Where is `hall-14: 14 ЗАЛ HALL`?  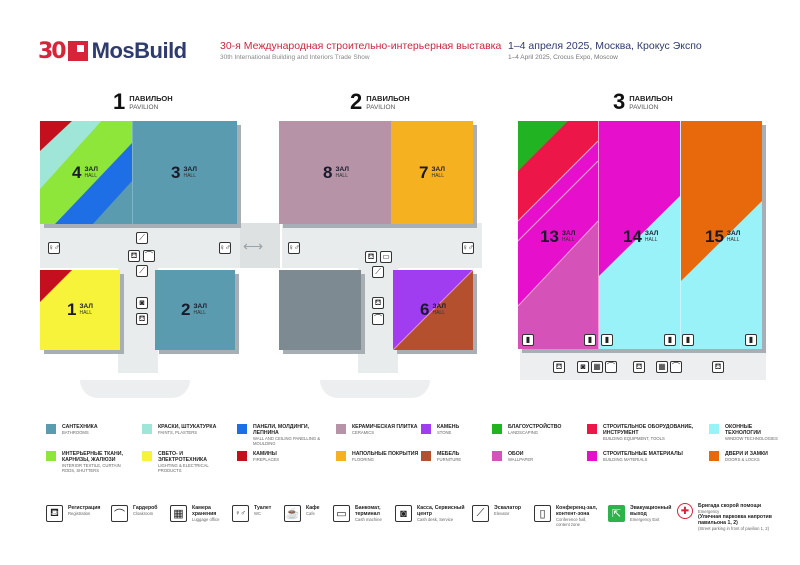 hall-14: 14 ЗАЛ HALL is located at coordinates (639, 235).